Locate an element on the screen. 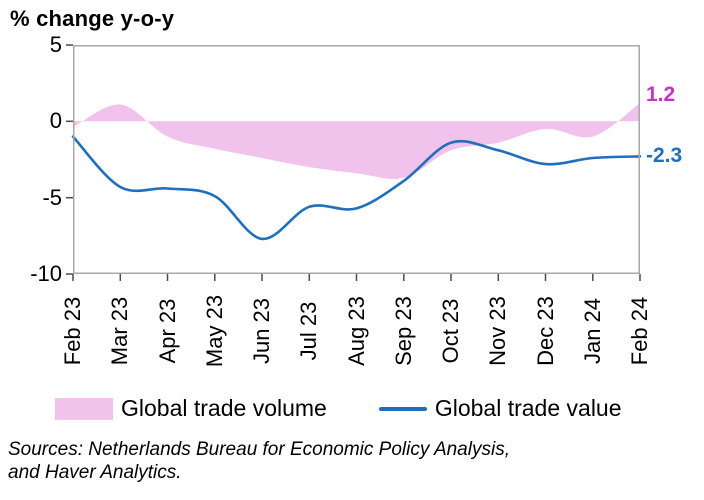 The width and height of the screenshot is (704, 500). y-tick-label: 5 is located at coordinates (55, 44).